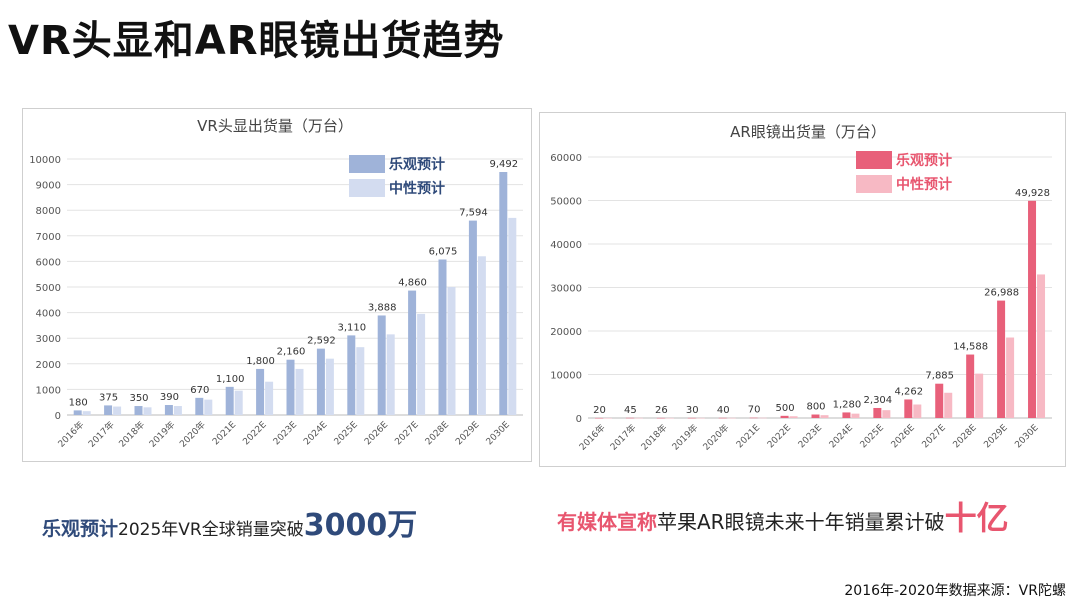  Describe the element at coordinates (749, 437) in the screenshot. I see `x-tick-label: 2021E` at that location.